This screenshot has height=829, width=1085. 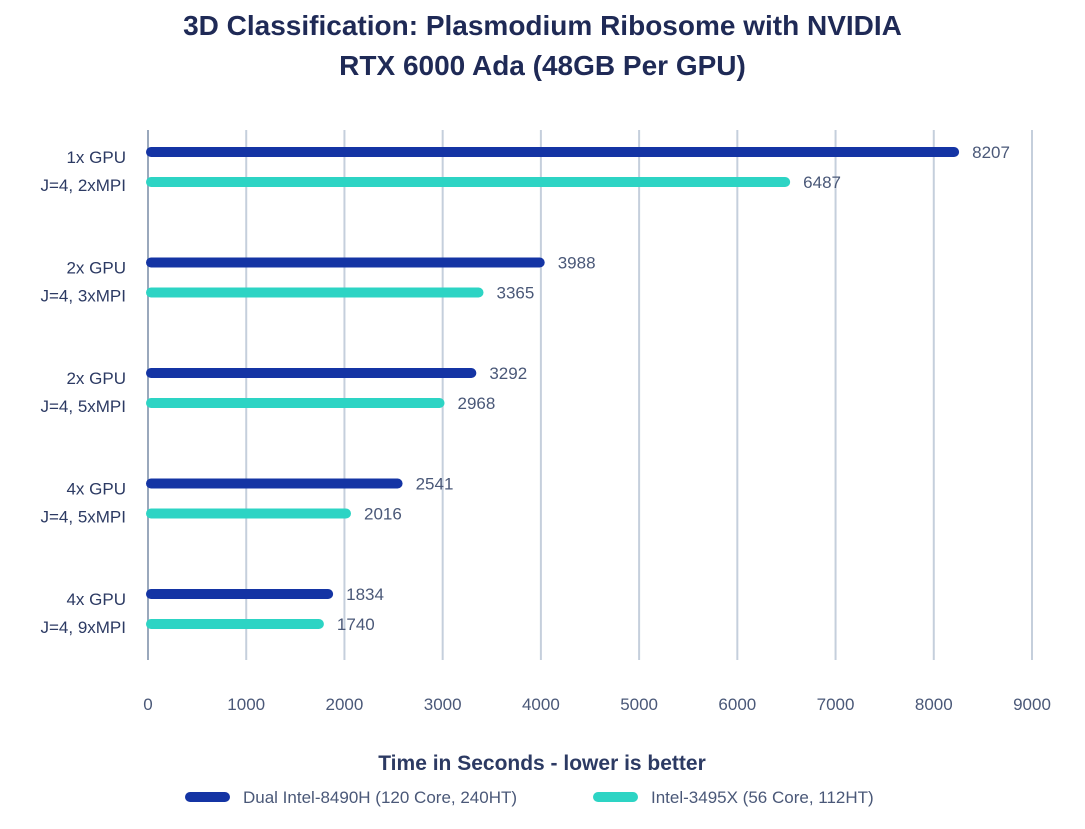 I want to click on data-label: 3292, so click(x=508, y=373).